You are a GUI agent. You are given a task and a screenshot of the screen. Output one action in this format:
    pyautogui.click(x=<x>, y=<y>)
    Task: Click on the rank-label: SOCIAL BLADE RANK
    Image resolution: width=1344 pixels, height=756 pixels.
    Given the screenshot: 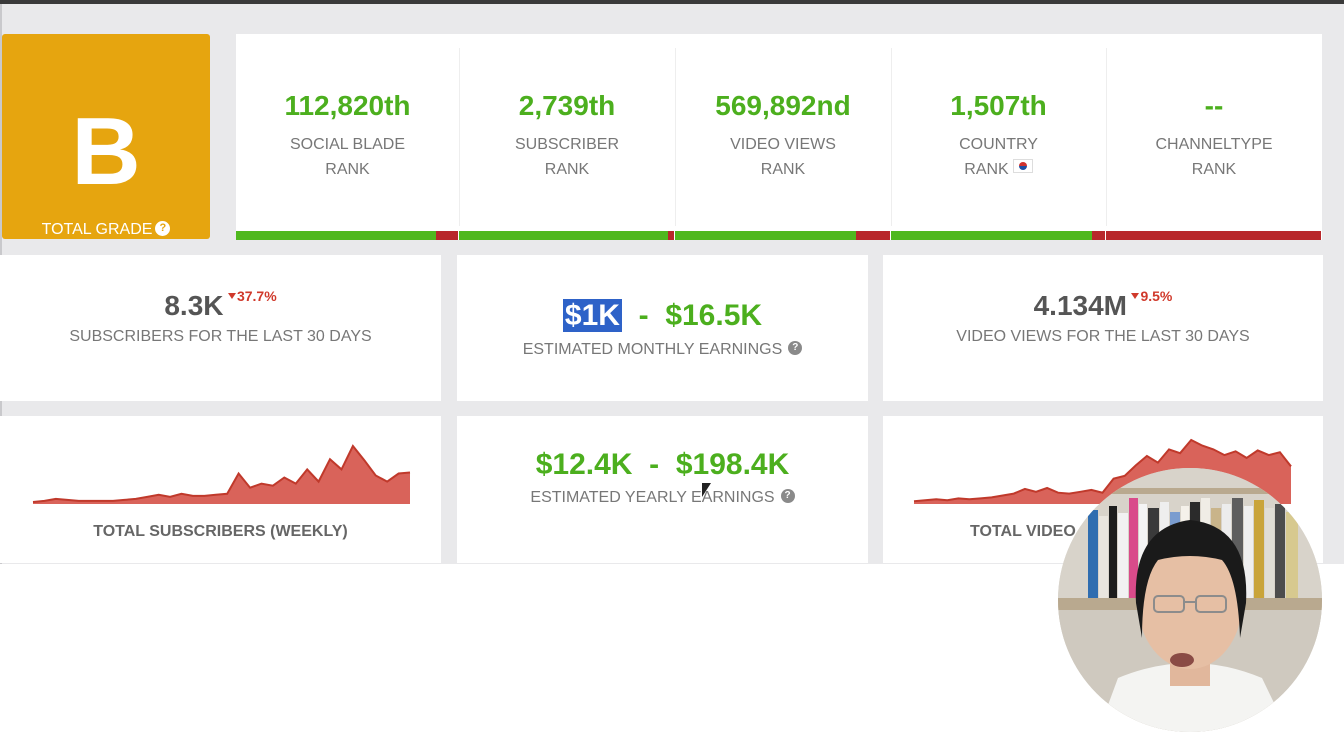 What is the action you would take?
    pyautogui.click(x=347, y=157)
    